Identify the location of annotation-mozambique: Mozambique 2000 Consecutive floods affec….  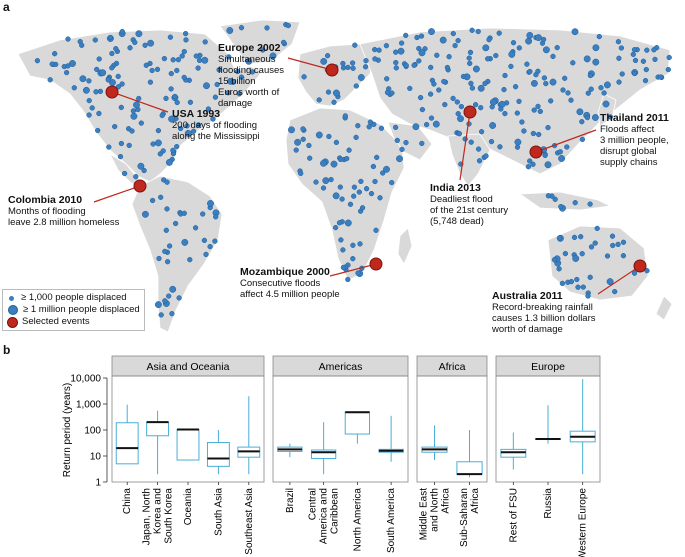
(290, 283).